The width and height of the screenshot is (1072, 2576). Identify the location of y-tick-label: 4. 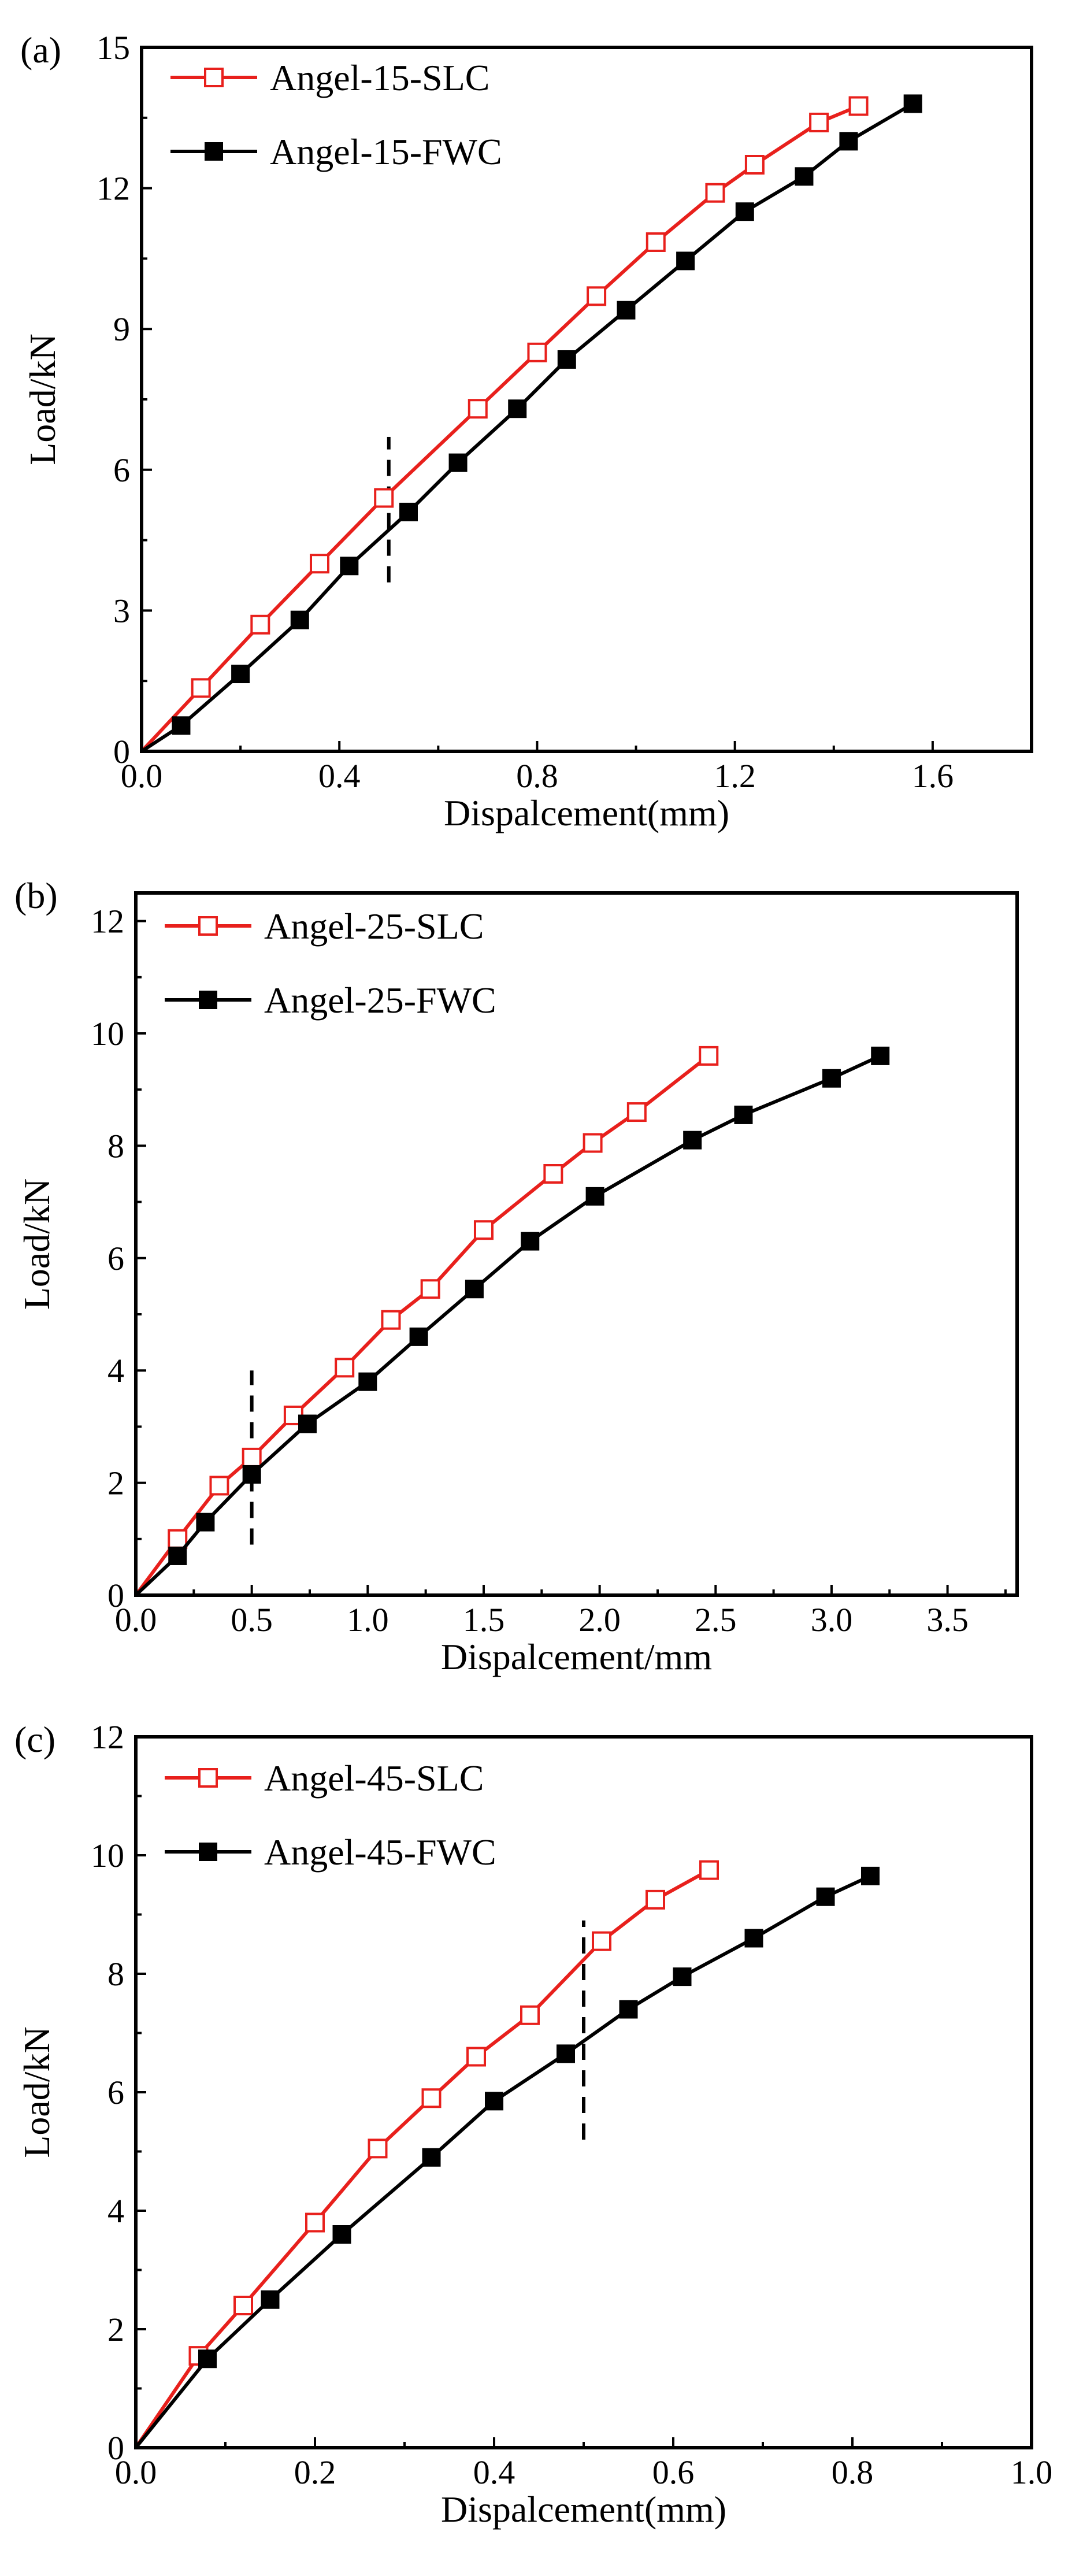
(116, 1370).